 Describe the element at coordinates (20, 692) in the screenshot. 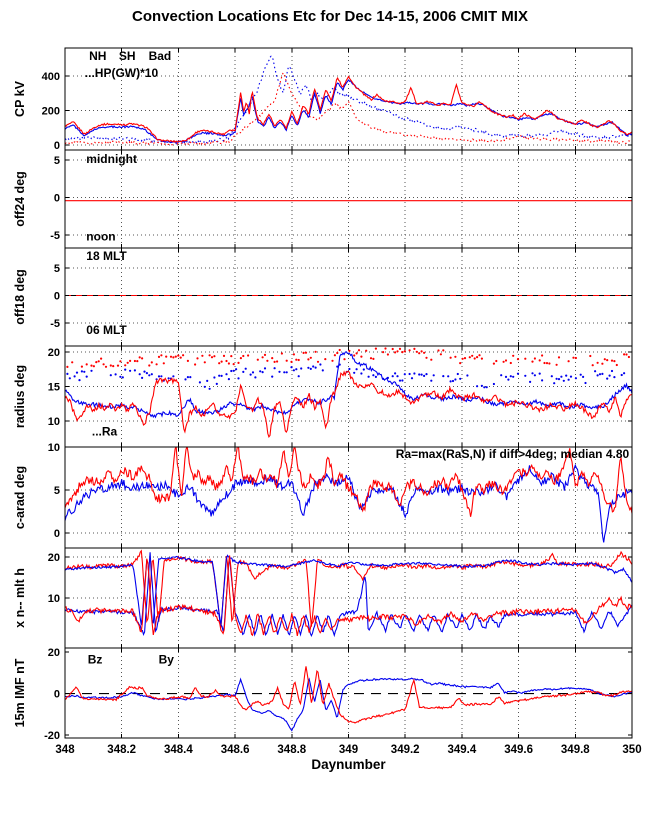

I see `svg-text: 15m IMF nT` at that location.